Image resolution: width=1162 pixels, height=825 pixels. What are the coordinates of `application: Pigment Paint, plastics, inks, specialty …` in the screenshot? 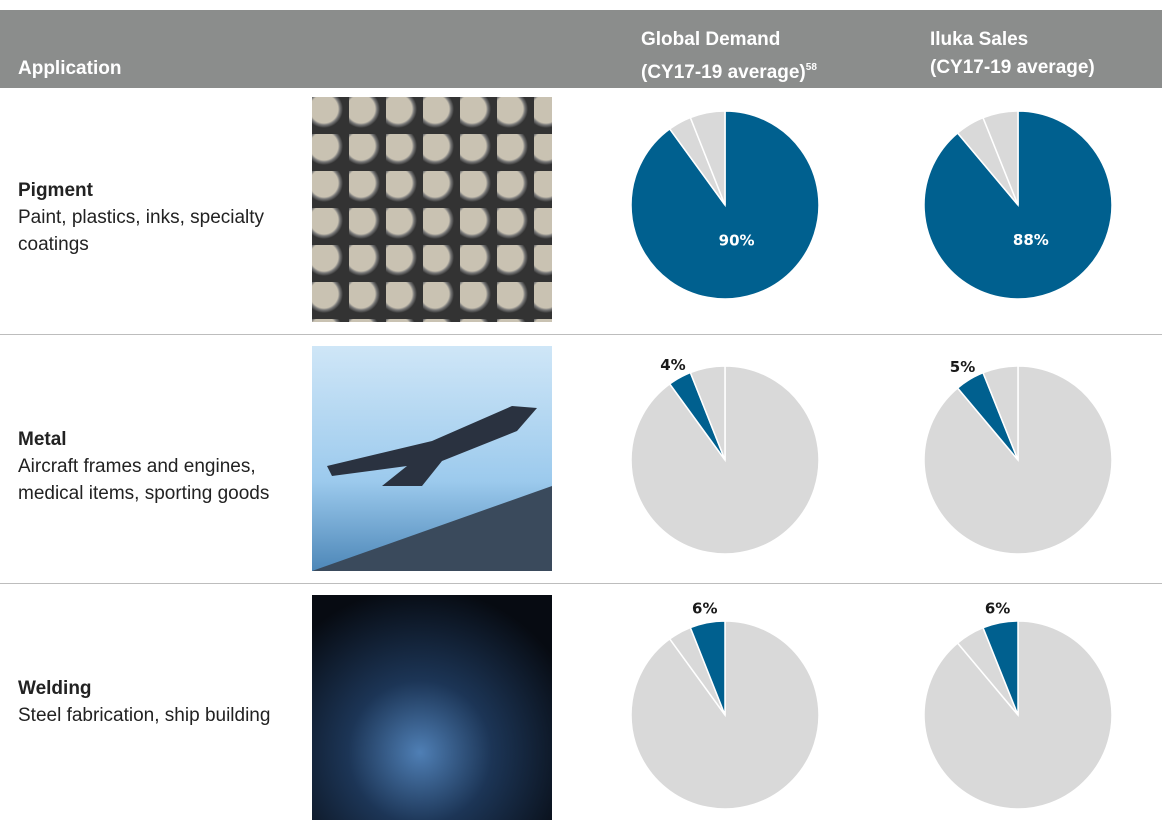 It's located at (160, 217).